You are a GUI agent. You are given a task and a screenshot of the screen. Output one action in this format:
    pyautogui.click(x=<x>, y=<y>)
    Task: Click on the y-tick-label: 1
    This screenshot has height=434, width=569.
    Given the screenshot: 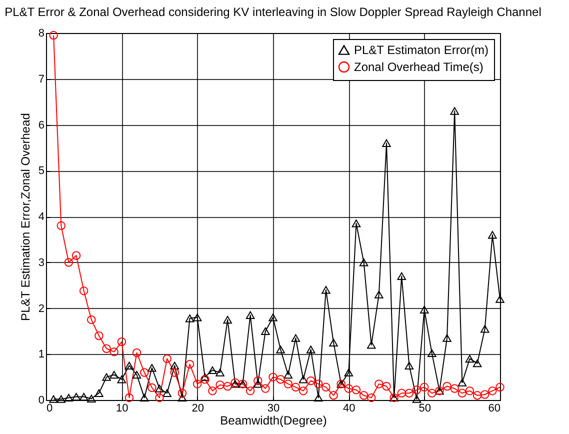 What is the action you would take?
    pyautogui.click(x=41, y=354)
    